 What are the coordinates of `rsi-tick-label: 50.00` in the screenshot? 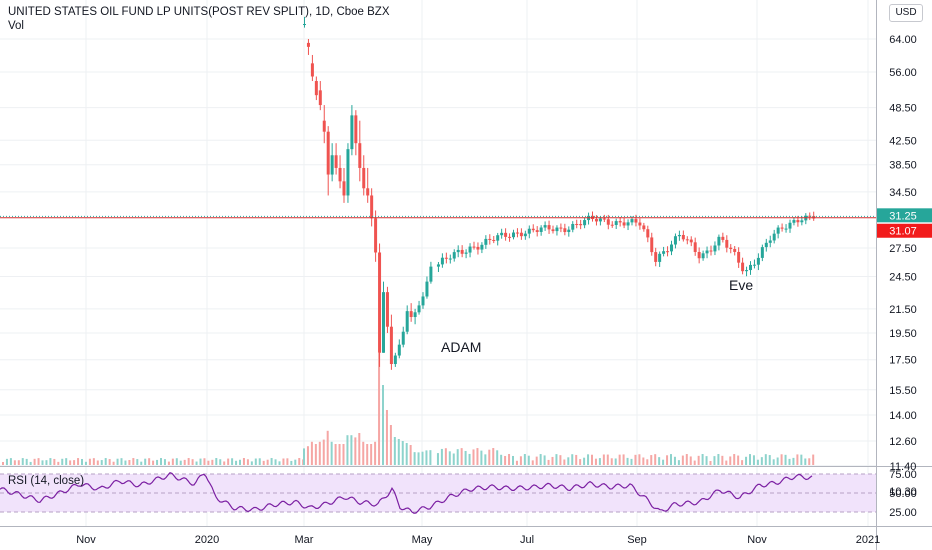 It's located at (903, 494).